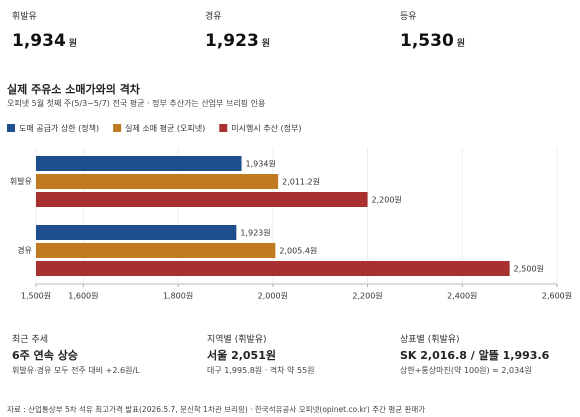 The width and height of the screenshot is (580, 417). Describe the element at coordinates (165, 128) in the screenshot. I see `legend-label: 실제 소매 평균 (오피넷)` at that location.